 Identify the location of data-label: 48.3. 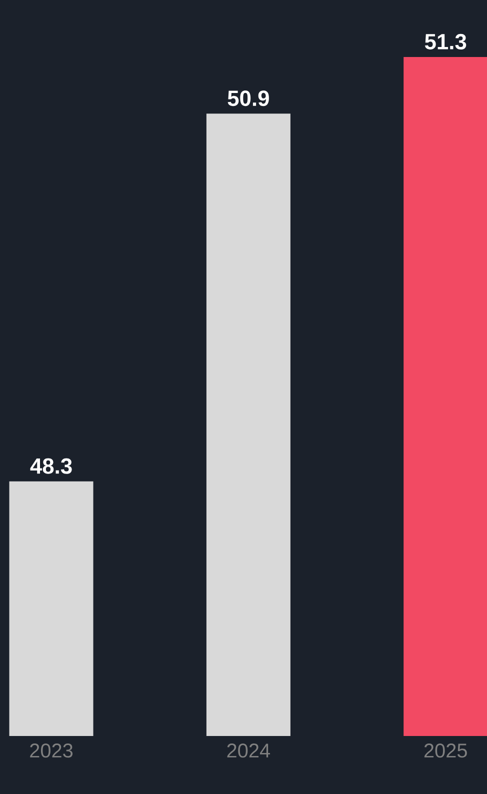
(51, 466).